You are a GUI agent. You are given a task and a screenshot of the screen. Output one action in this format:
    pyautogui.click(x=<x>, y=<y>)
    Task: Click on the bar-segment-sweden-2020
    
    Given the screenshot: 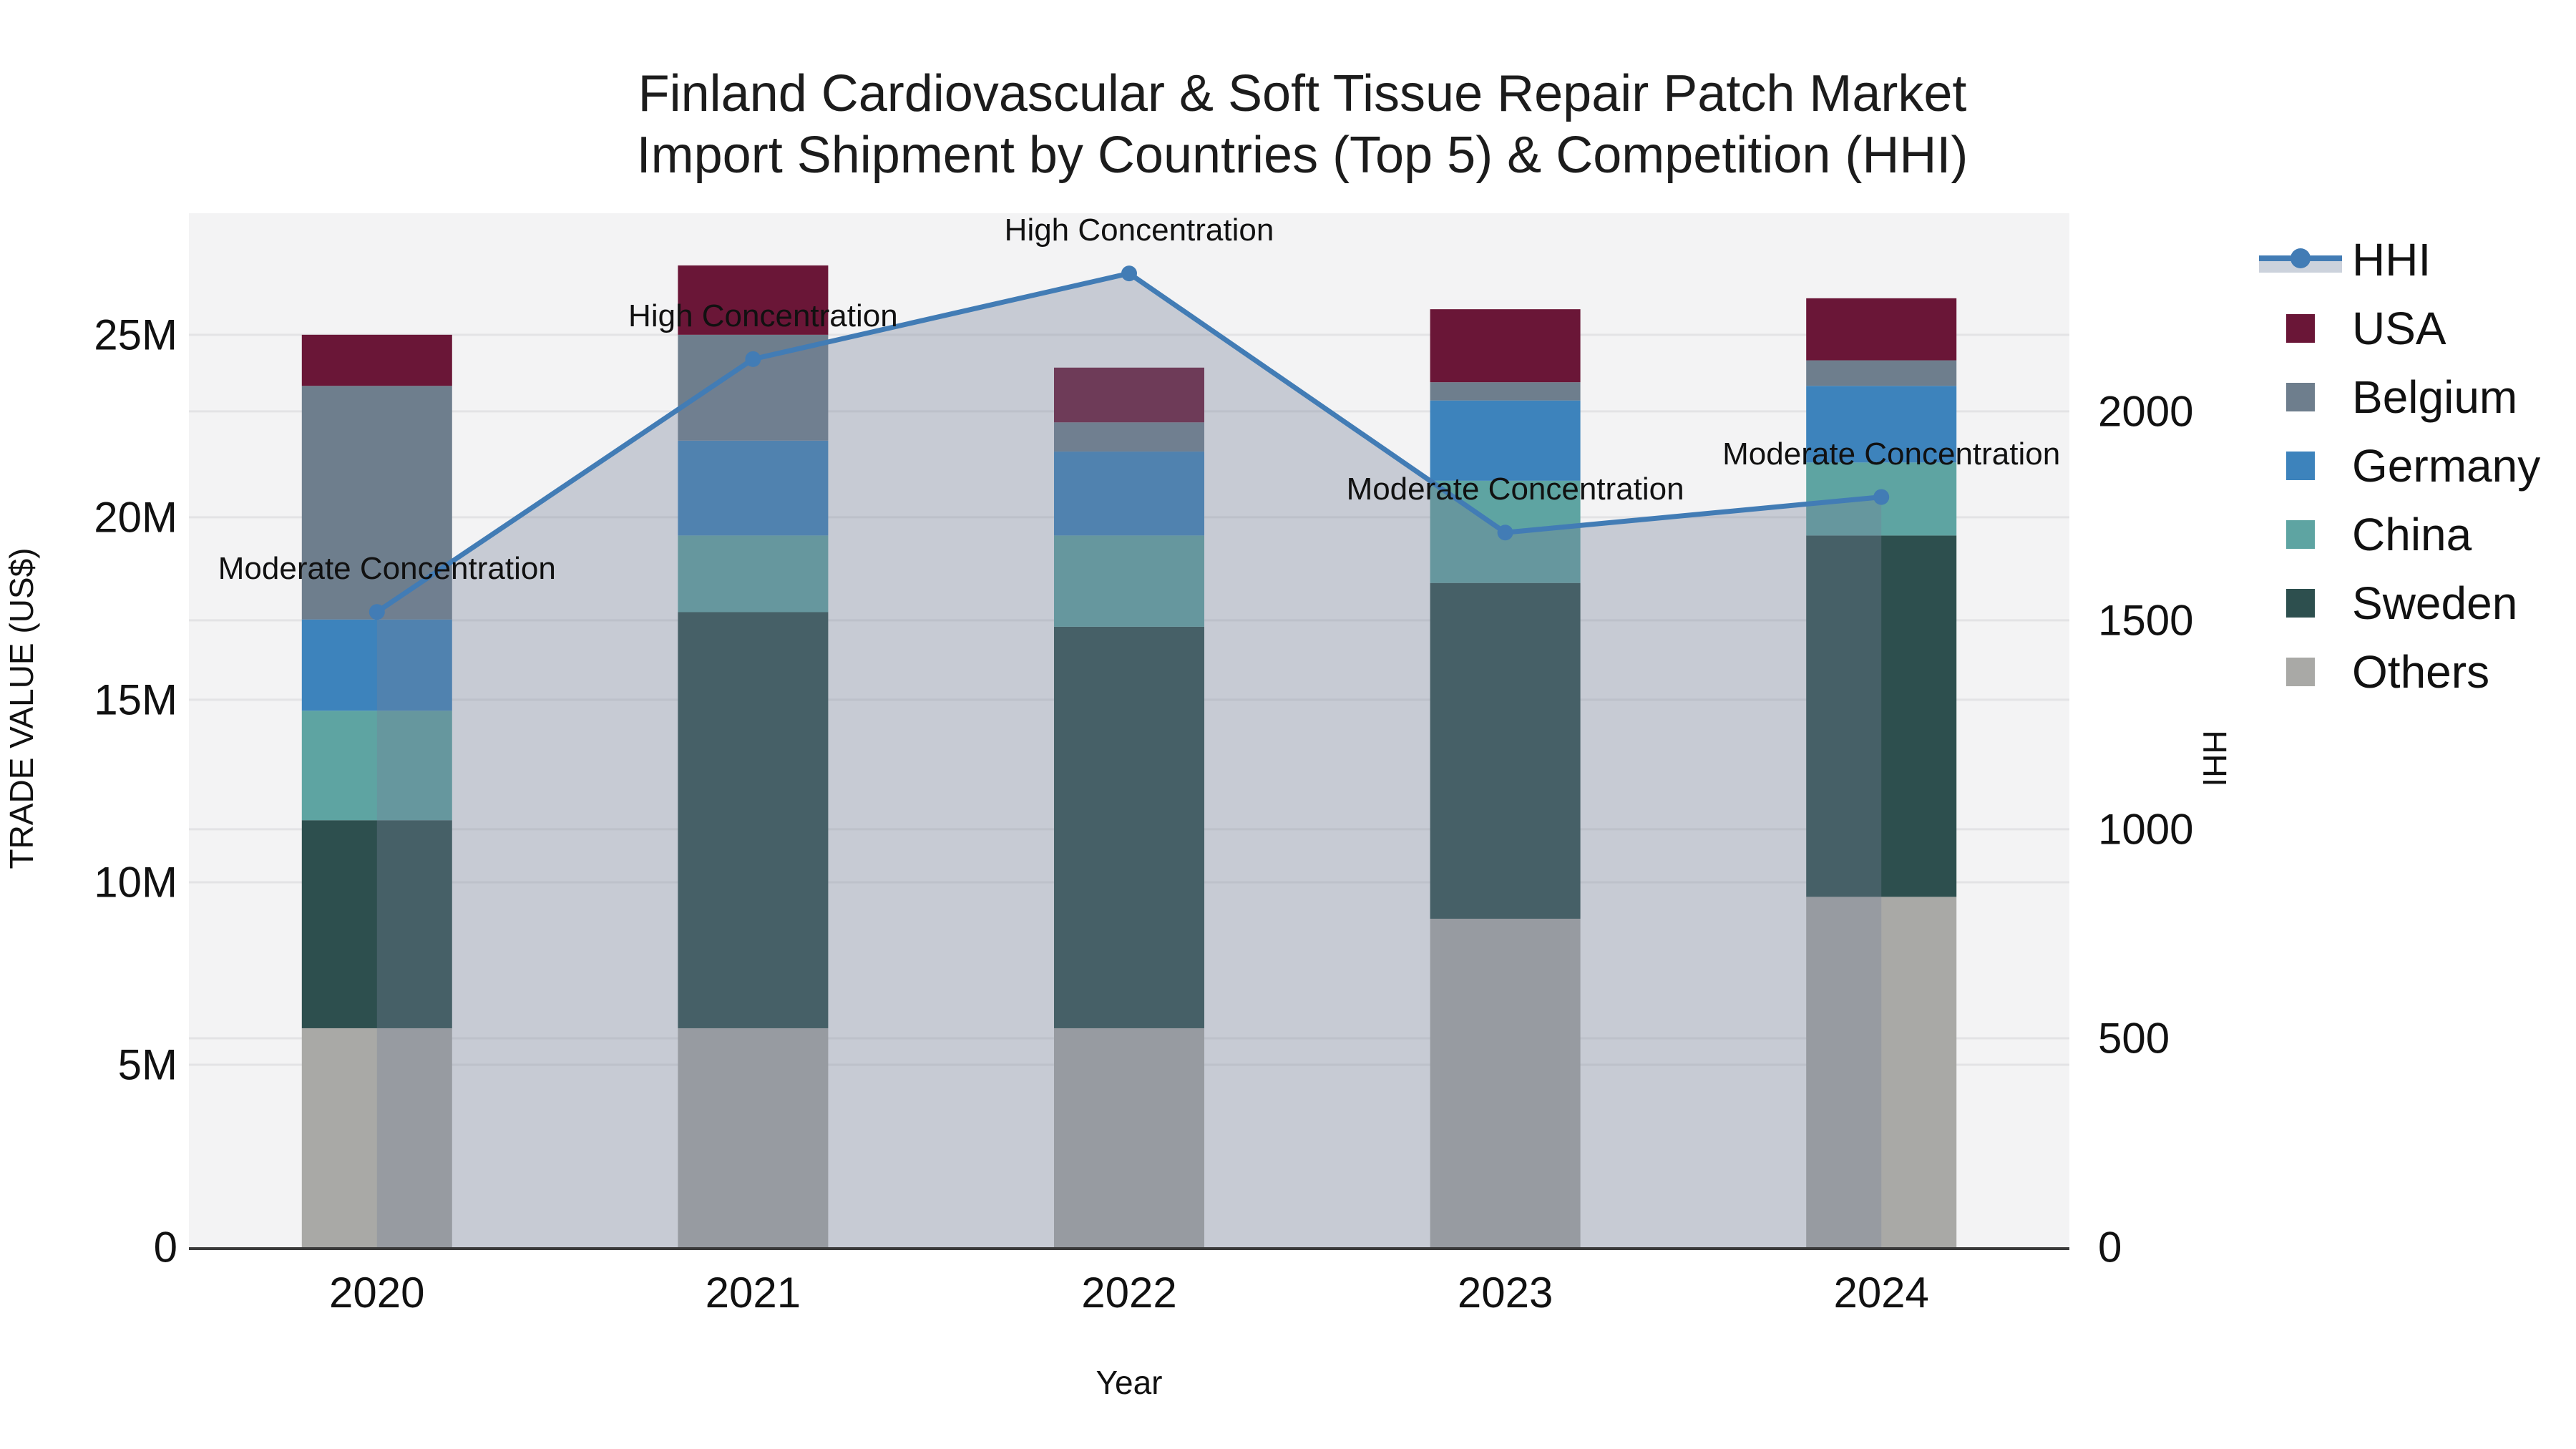 What is the action you would take?
    pyautogui.click(x=376, y=924)
    